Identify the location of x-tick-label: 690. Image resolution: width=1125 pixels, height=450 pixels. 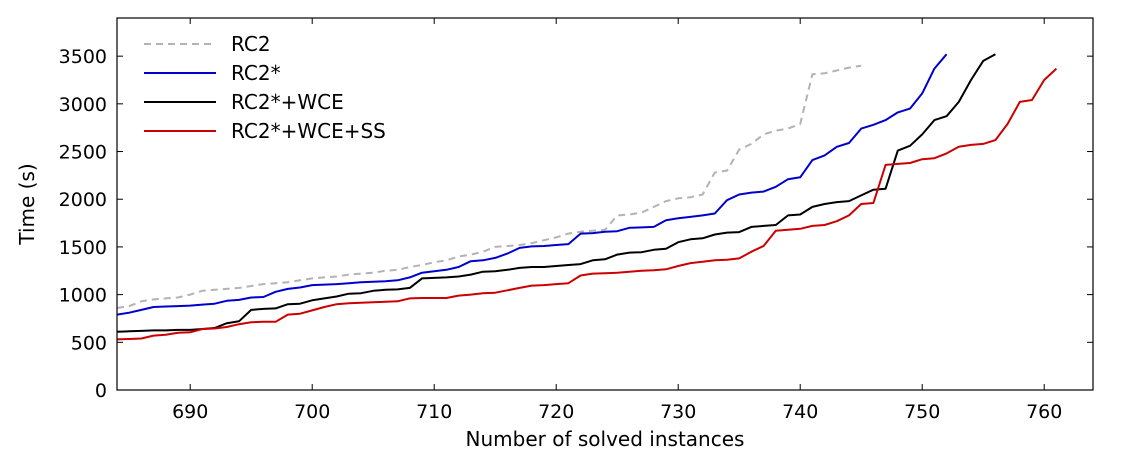
(190, 412).